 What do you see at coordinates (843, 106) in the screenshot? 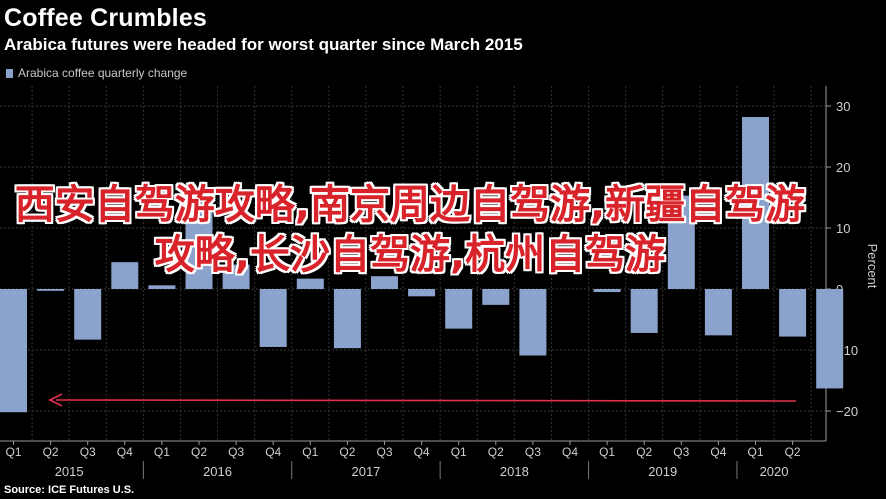
I see `y-tick-label: 30` at bounding box center [843, 106].